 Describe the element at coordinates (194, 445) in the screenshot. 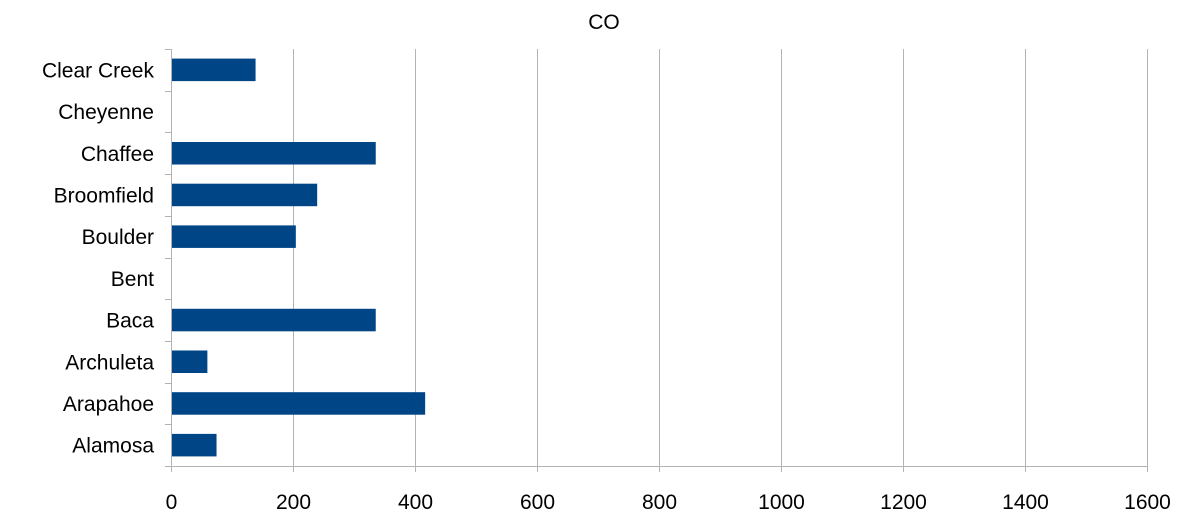

I see `bar-alamosa` at that location.